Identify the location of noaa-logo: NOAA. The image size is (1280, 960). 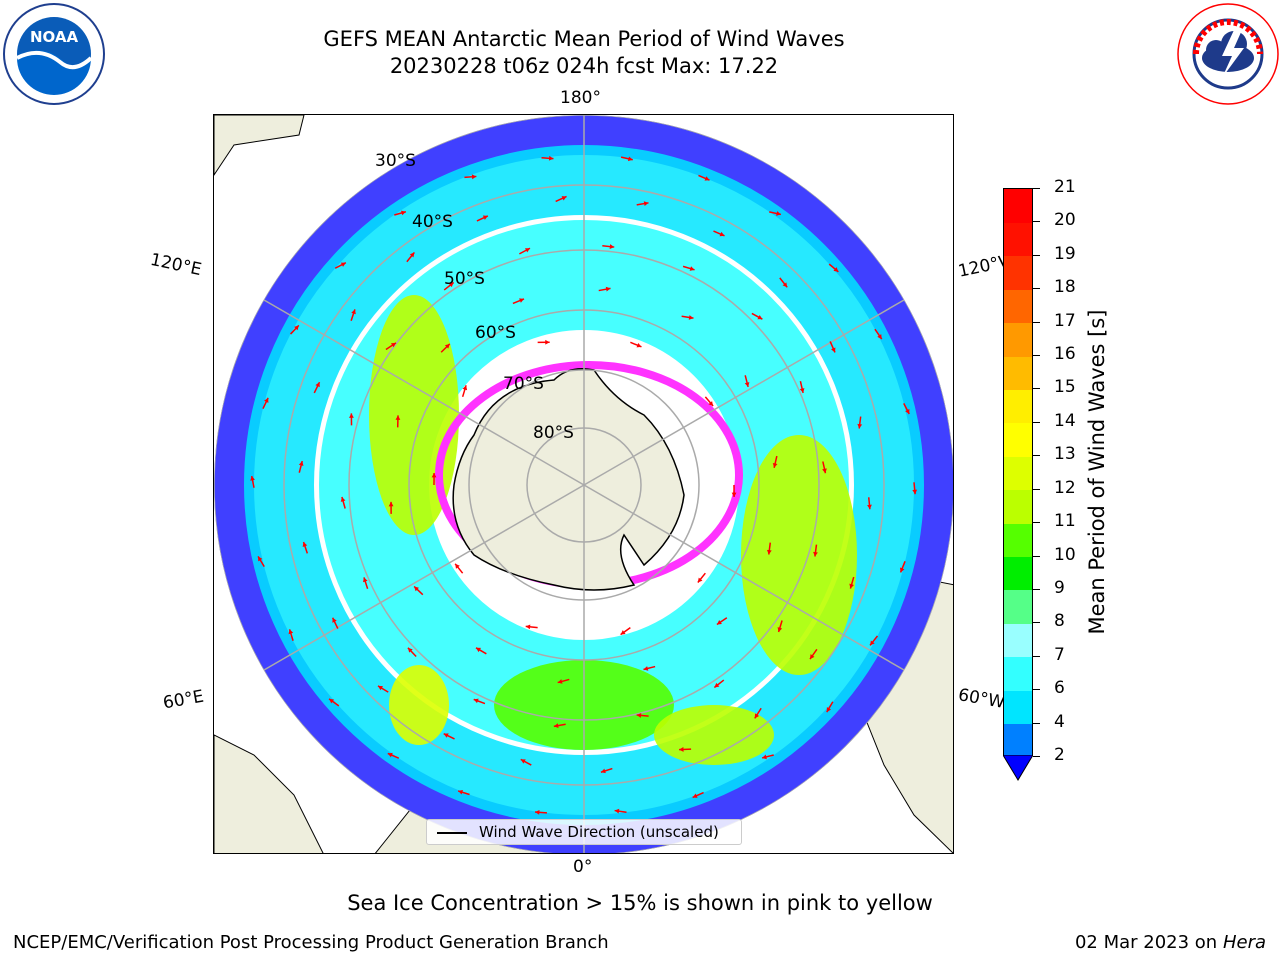
(54, 54).